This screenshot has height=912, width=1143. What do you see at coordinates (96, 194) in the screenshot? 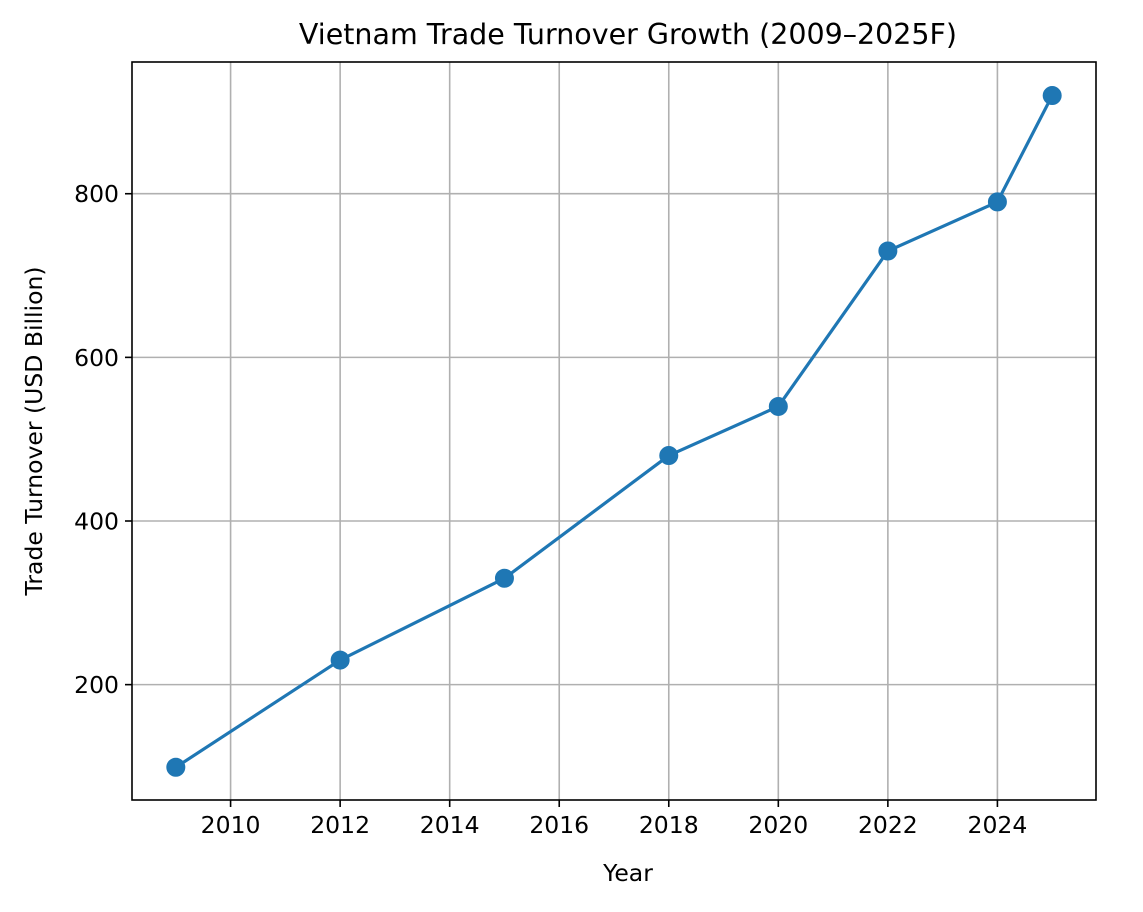
I see `y-tick-label: 800` at bounding box center [96, 194].